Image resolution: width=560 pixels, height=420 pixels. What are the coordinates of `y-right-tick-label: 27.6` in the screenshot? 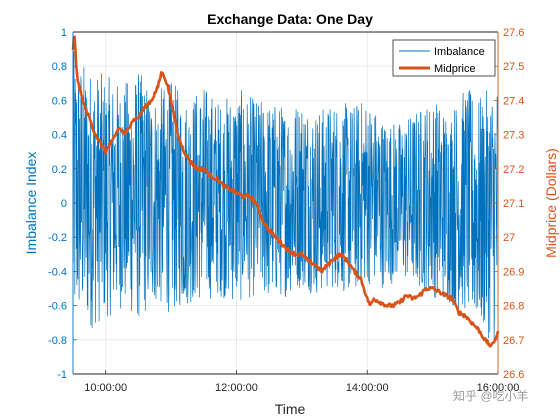 It's located at (513, 33).